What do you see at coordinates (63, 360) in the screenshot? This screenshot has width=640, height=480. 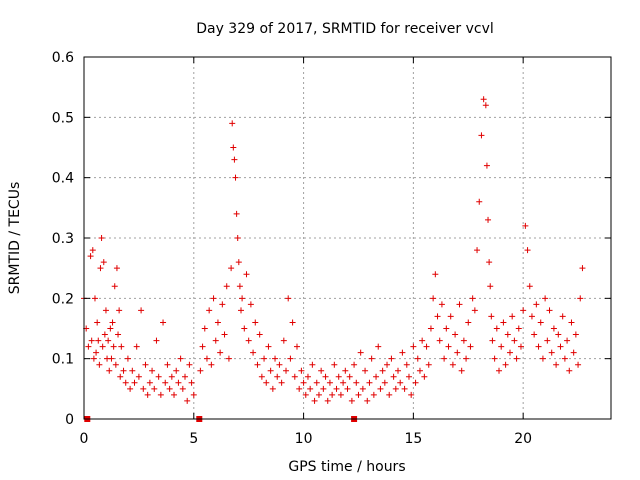 I see `y-tick-label: 0.1` at bounding box center [63, 360].